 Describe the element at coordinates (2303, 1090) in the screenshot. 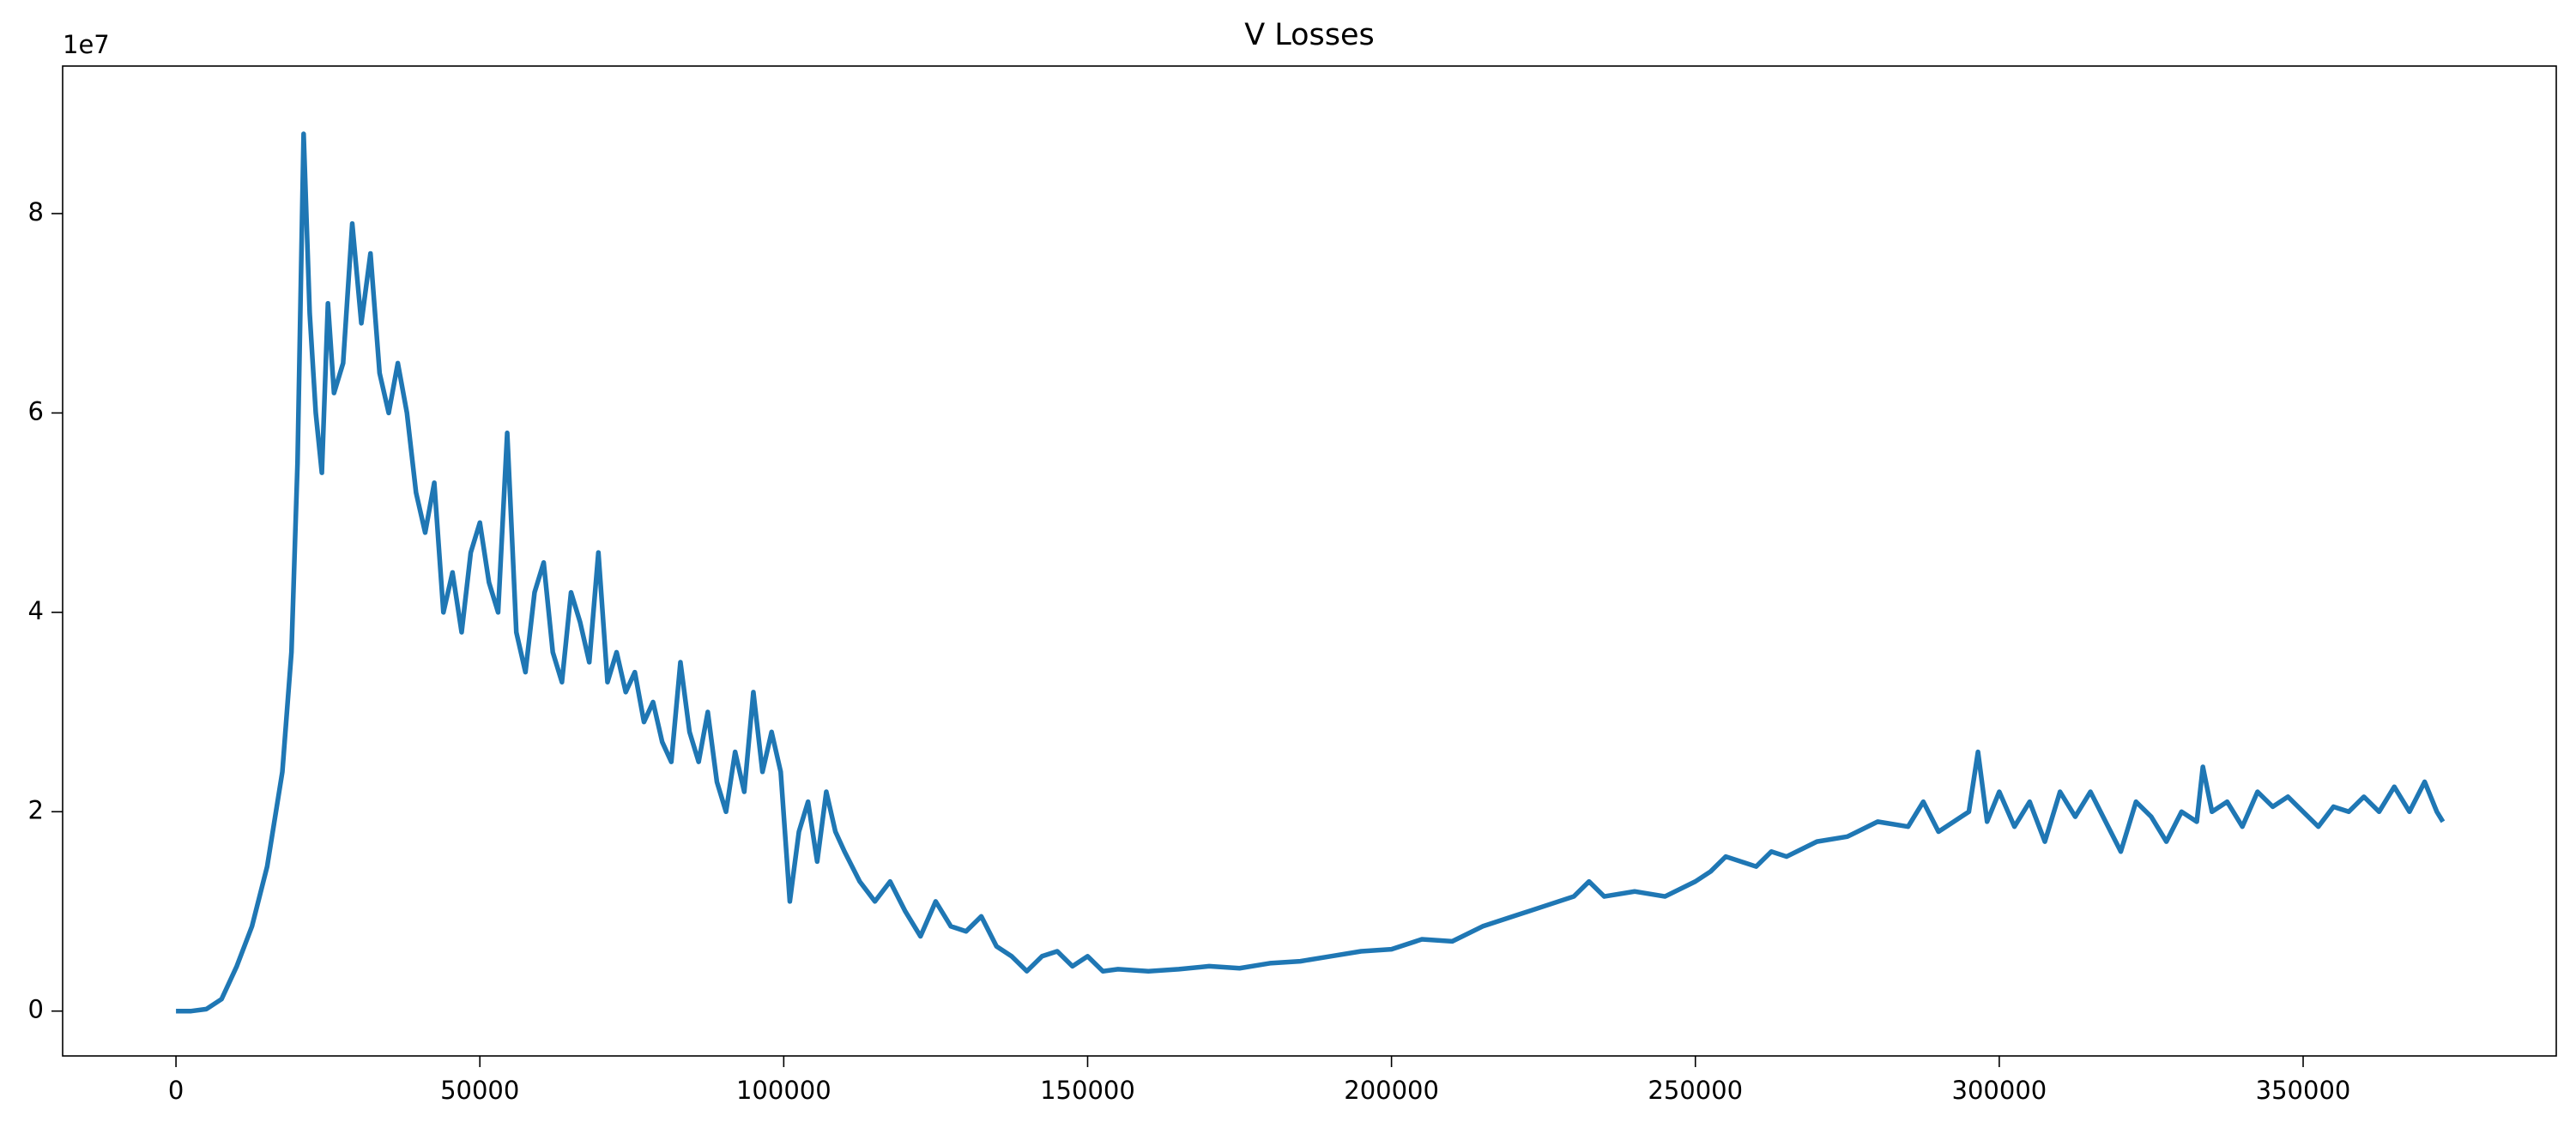

I see `x-tick-label: 350000` at that location.